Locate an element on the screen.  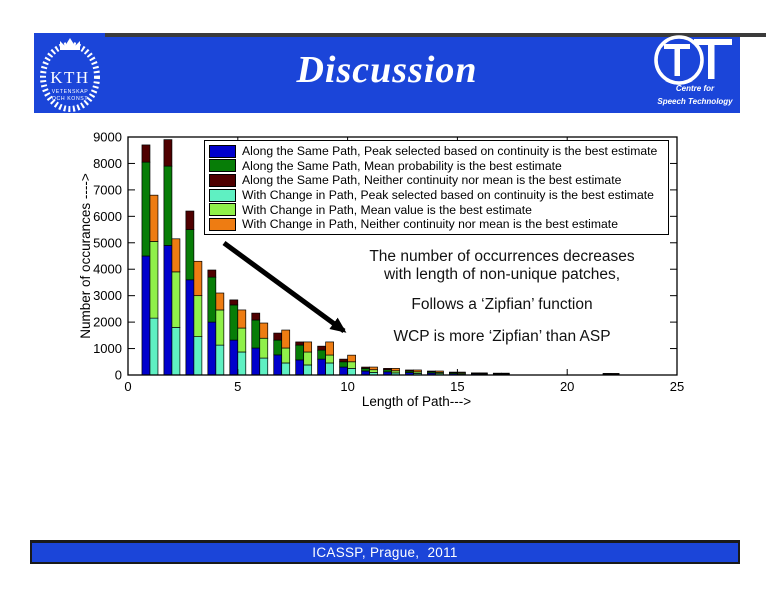
svg-text: 7000 is located at coordinates (107, 189).